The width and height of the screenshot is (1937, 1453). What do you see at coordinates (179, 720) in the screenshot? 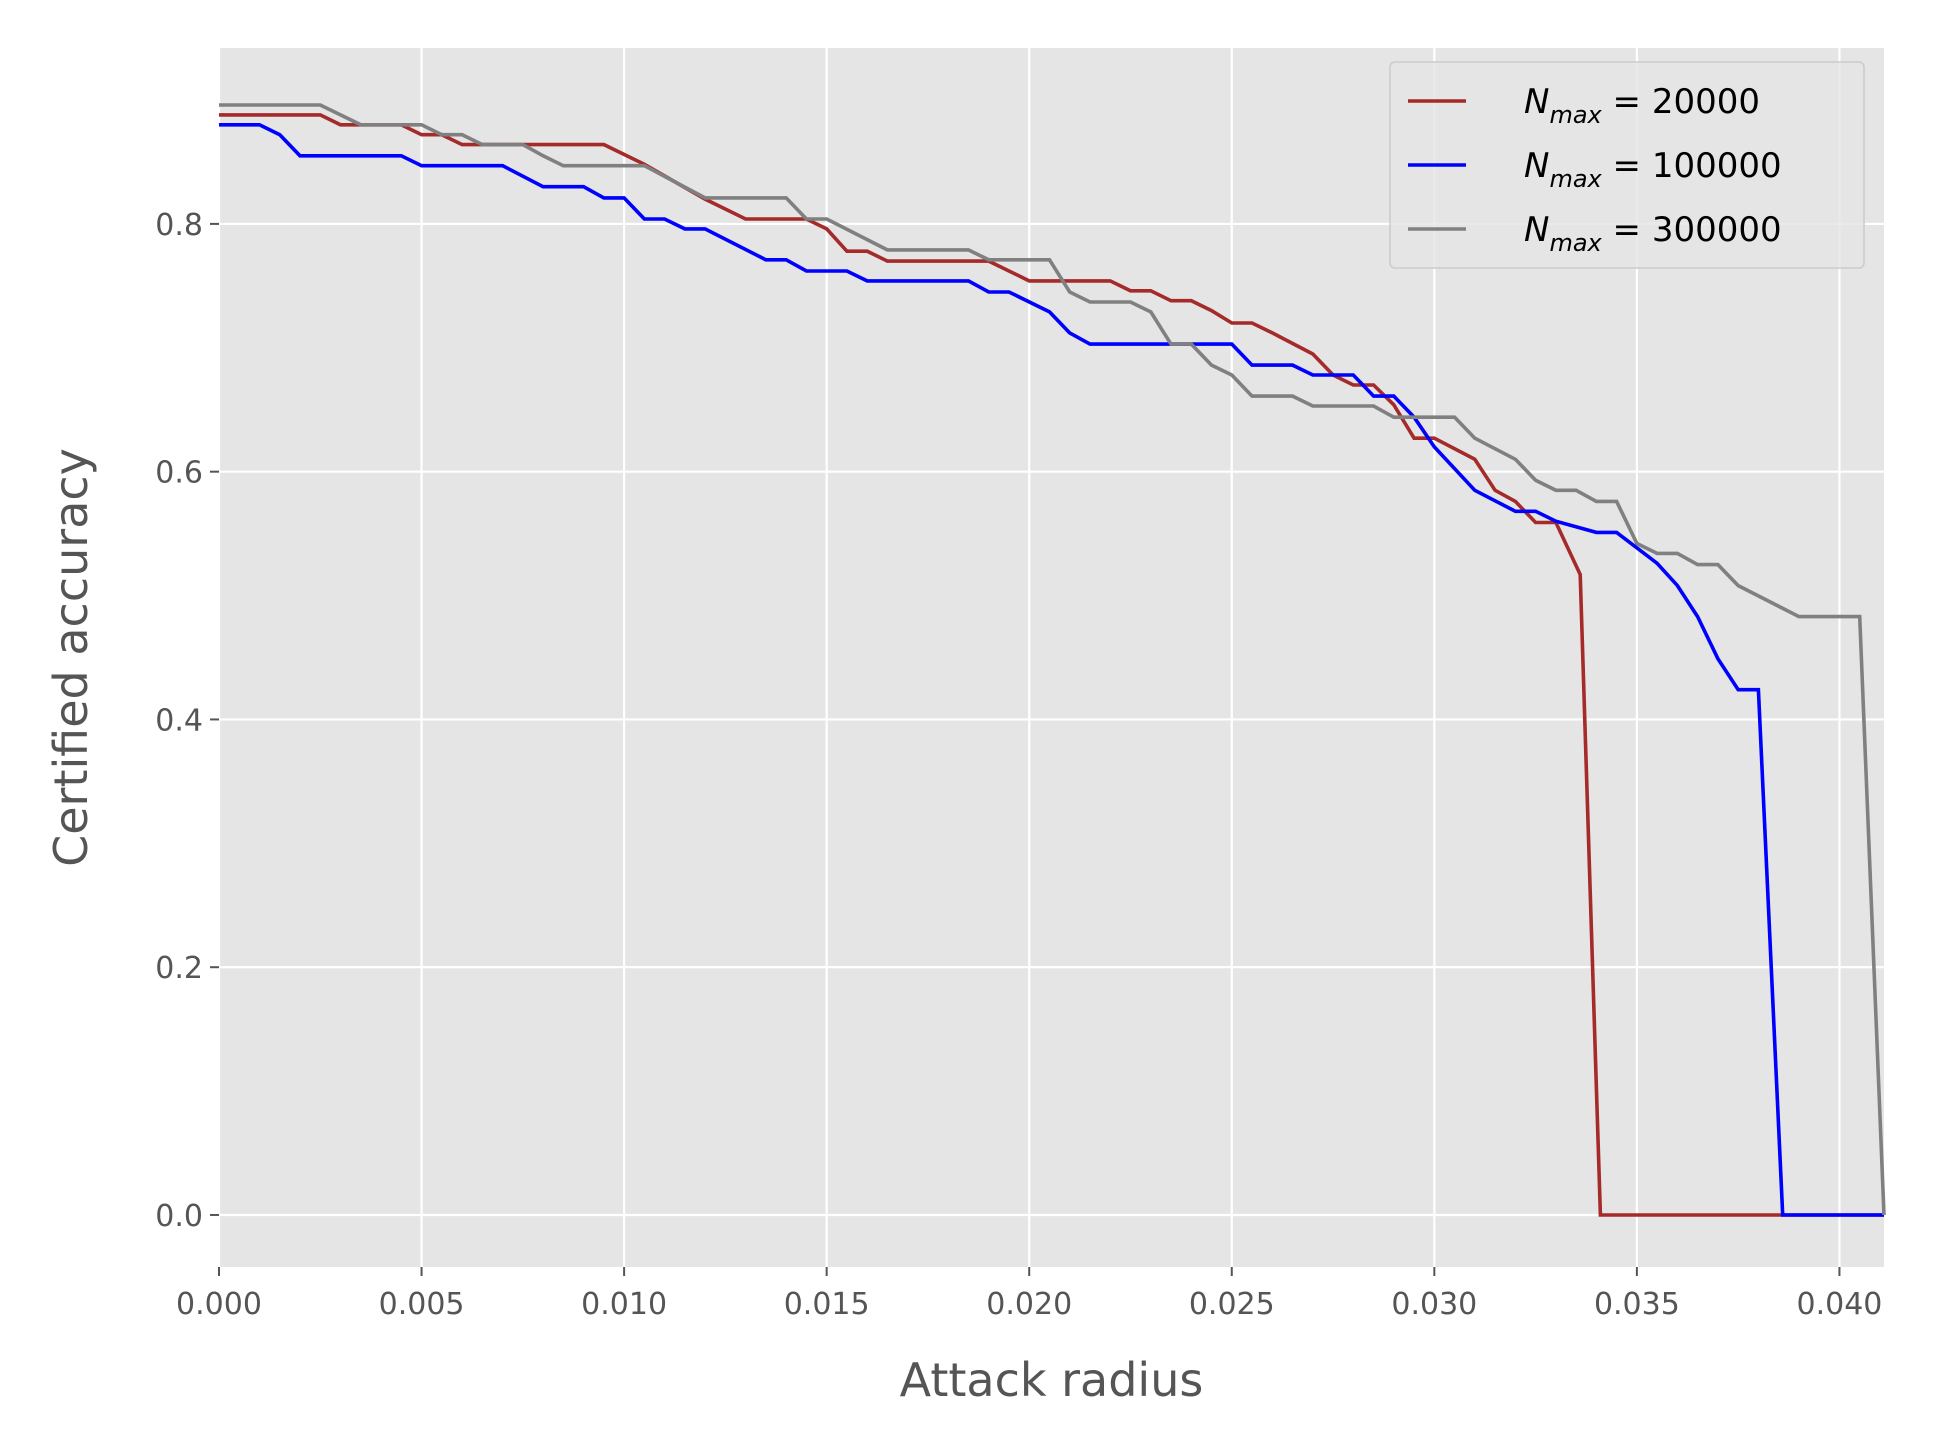
I see `y-tick-label: 0.4` at bounding box center [179, 720].